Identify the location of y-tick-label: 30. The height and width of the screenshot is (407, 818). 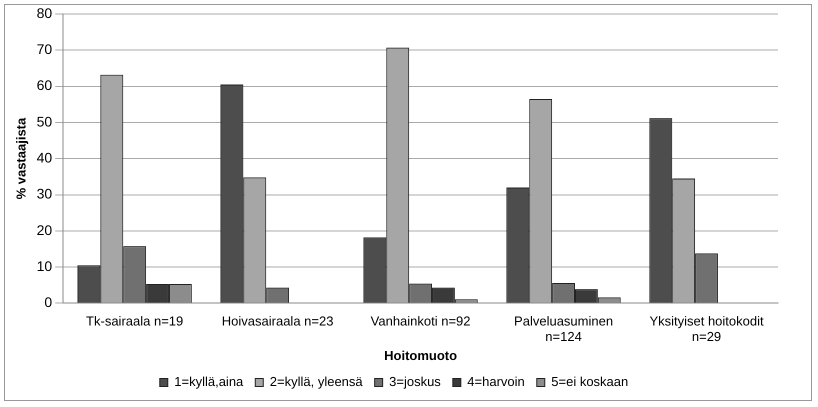
(44, 194).